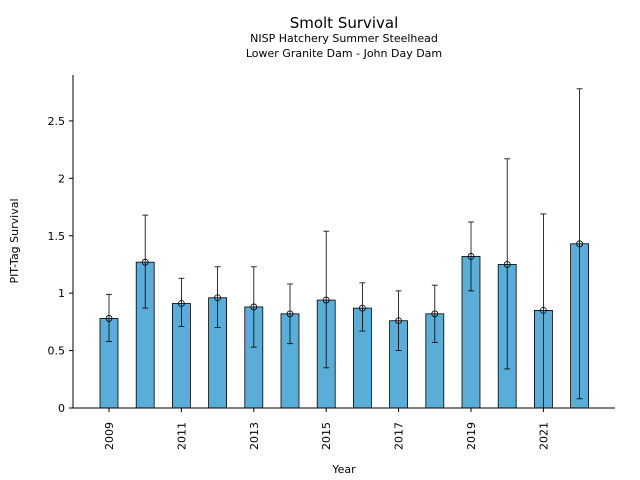 The height and width of the screenshot is (480, 640). What do you see at coordinates (471, 256) in the screenshot?
I see `point-2019` at bounding box center [471, 256].